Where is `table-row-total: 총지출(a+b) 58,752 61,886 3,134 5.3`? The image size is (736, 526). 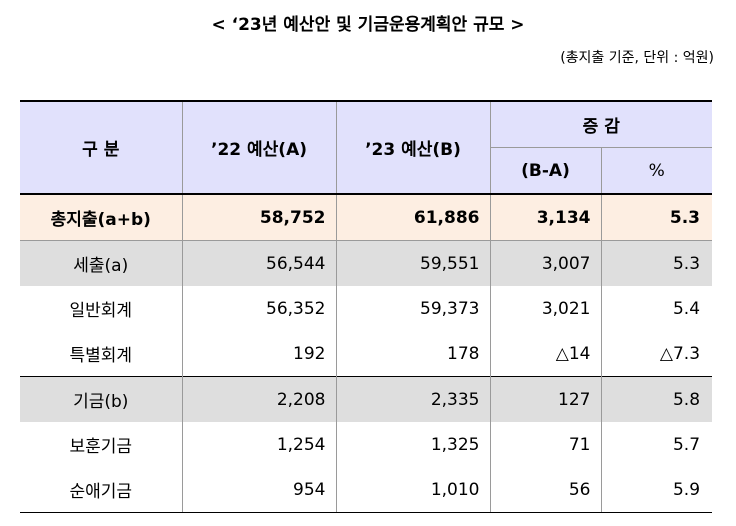
table-row-total: 총지출(a+b) 58,752 61,886 3,134 5.3 is located at coordinates (366, 217).